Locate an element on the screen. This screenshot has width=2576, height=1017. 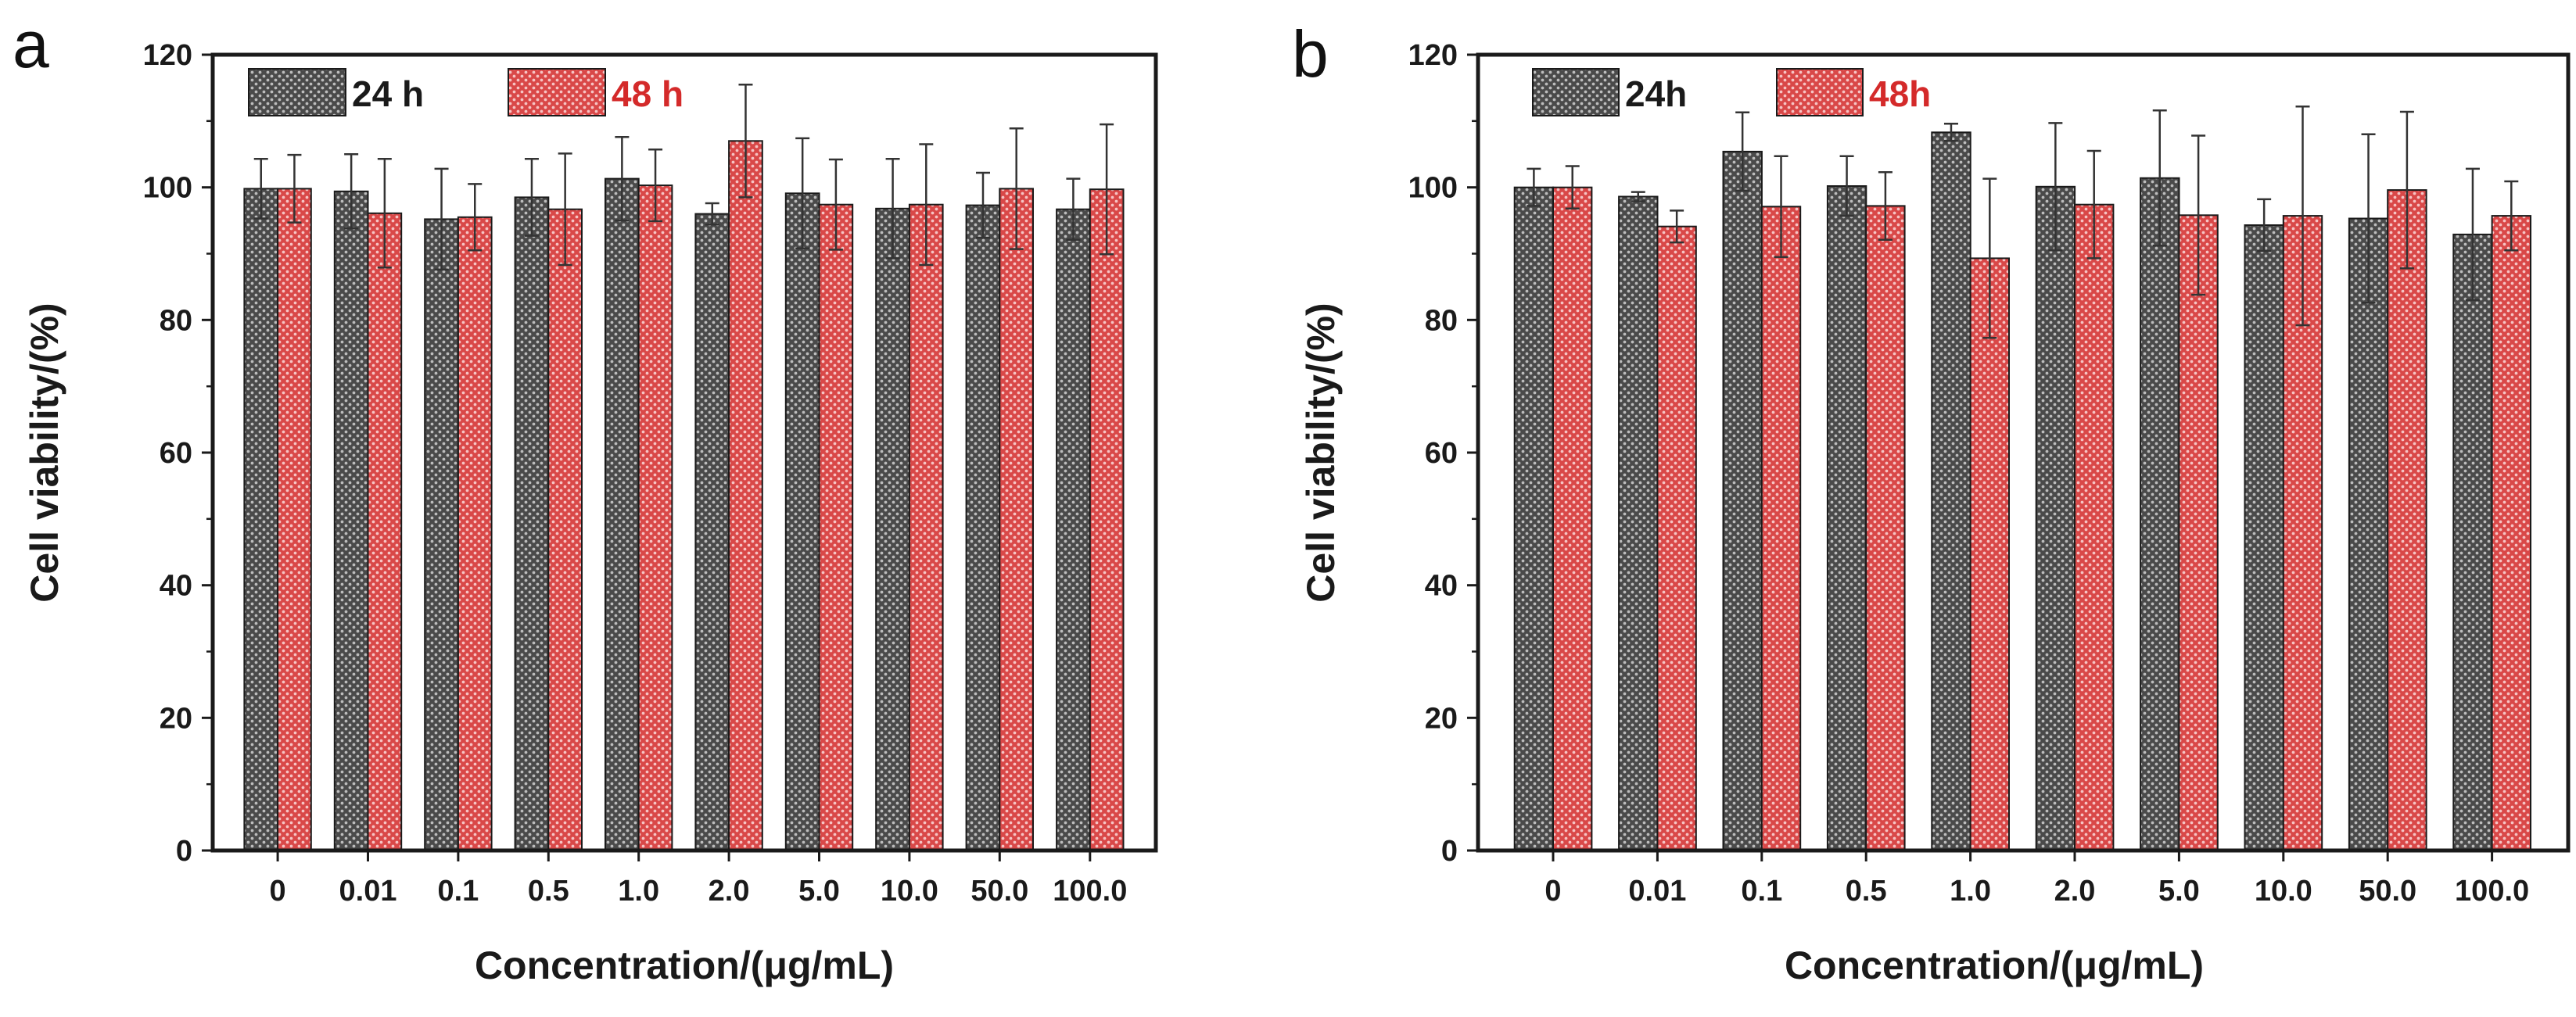
panel-b-x-tick-label-8: 50.0 is located at coordinates (2387, 892).